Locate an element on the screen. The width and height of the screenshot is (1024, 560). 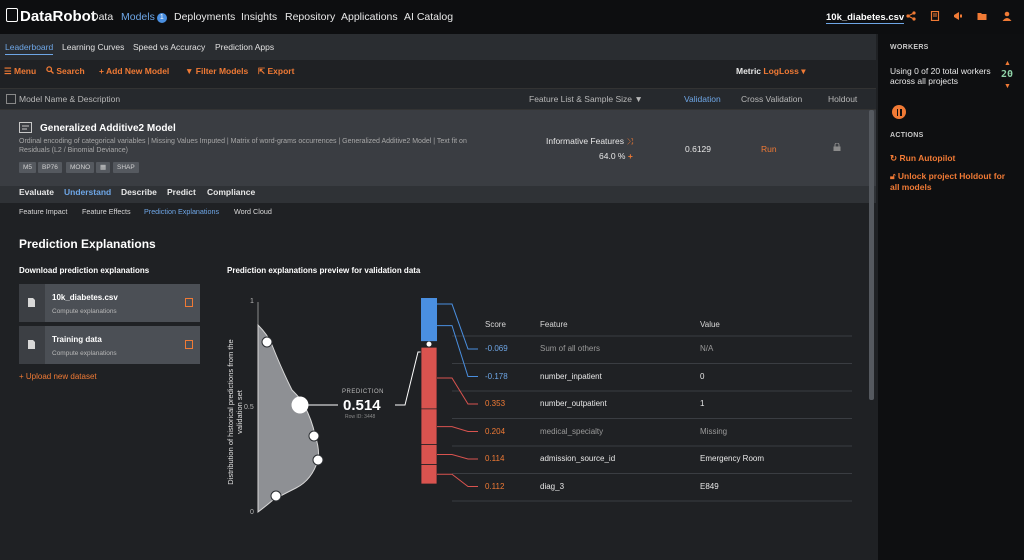
add-new-model-button: + Add New Model is located at coordinates (134, 71).